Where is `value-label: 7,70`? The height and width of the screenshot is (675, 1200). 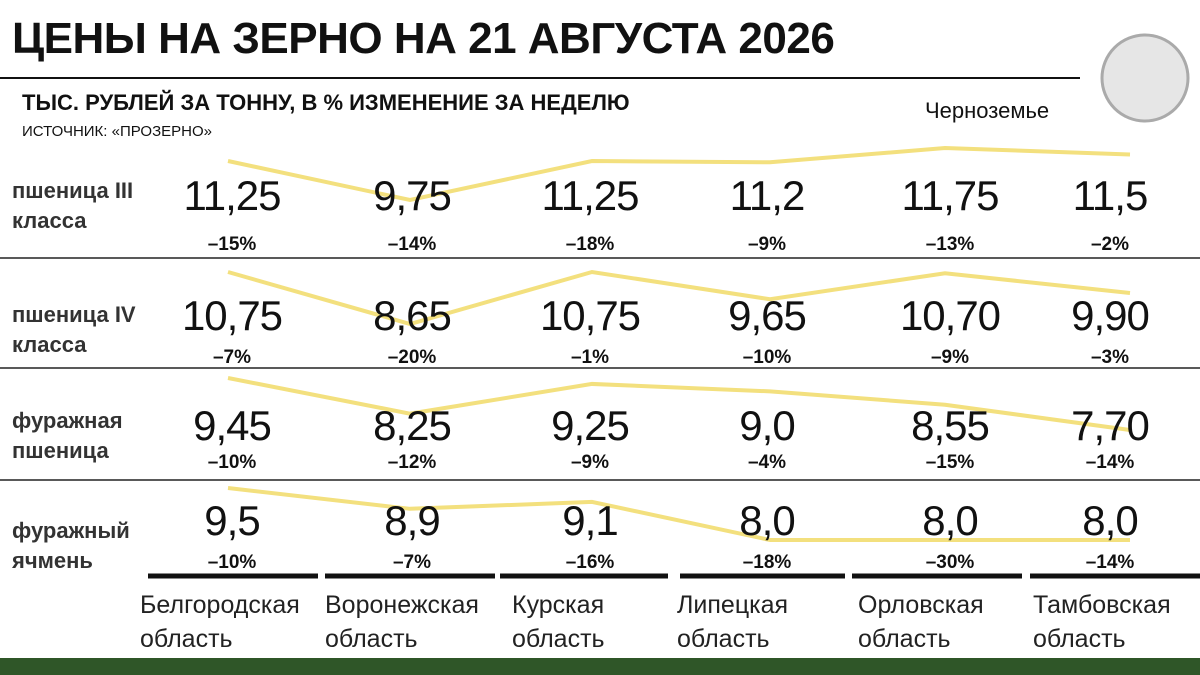
value-label: 7,70 is located at coordinates (1110, 425).